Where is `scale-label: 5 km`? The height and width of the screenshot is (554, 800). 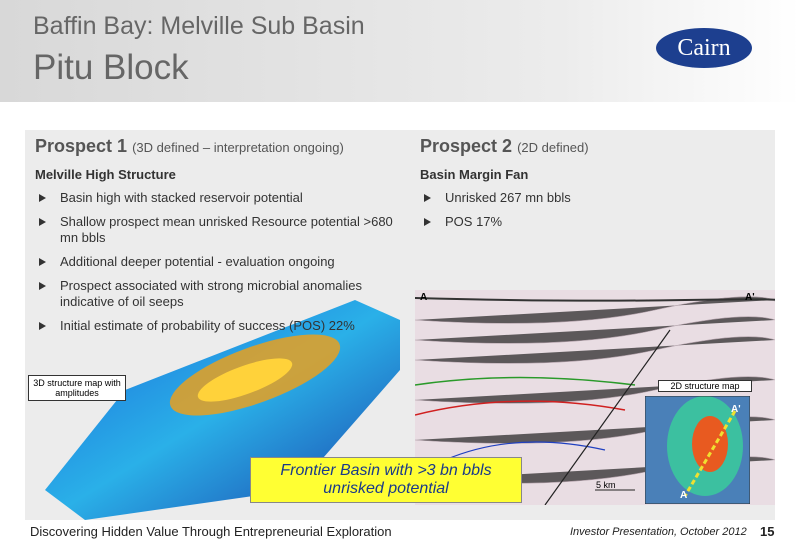 scale-label: 5 km is located at coordinates (606, 485).